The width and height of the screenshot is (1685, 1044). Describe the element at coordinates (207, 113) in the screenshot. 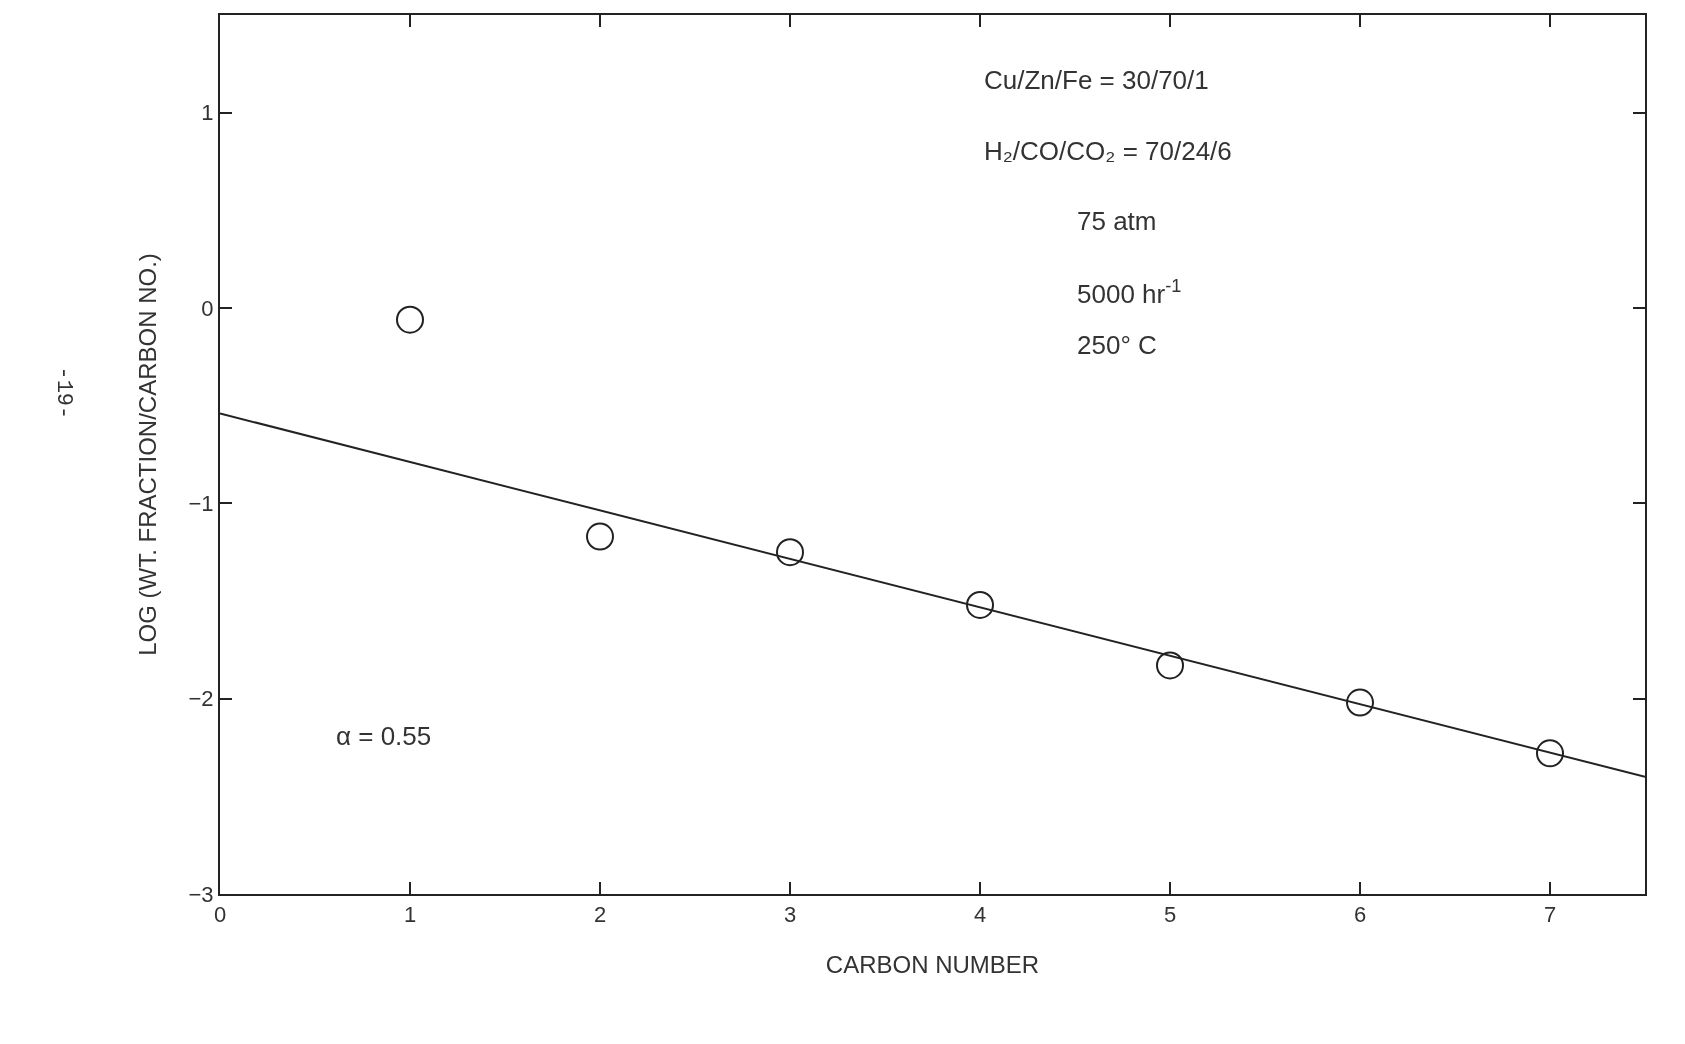

I see `y-tick-label: 1` at that location.